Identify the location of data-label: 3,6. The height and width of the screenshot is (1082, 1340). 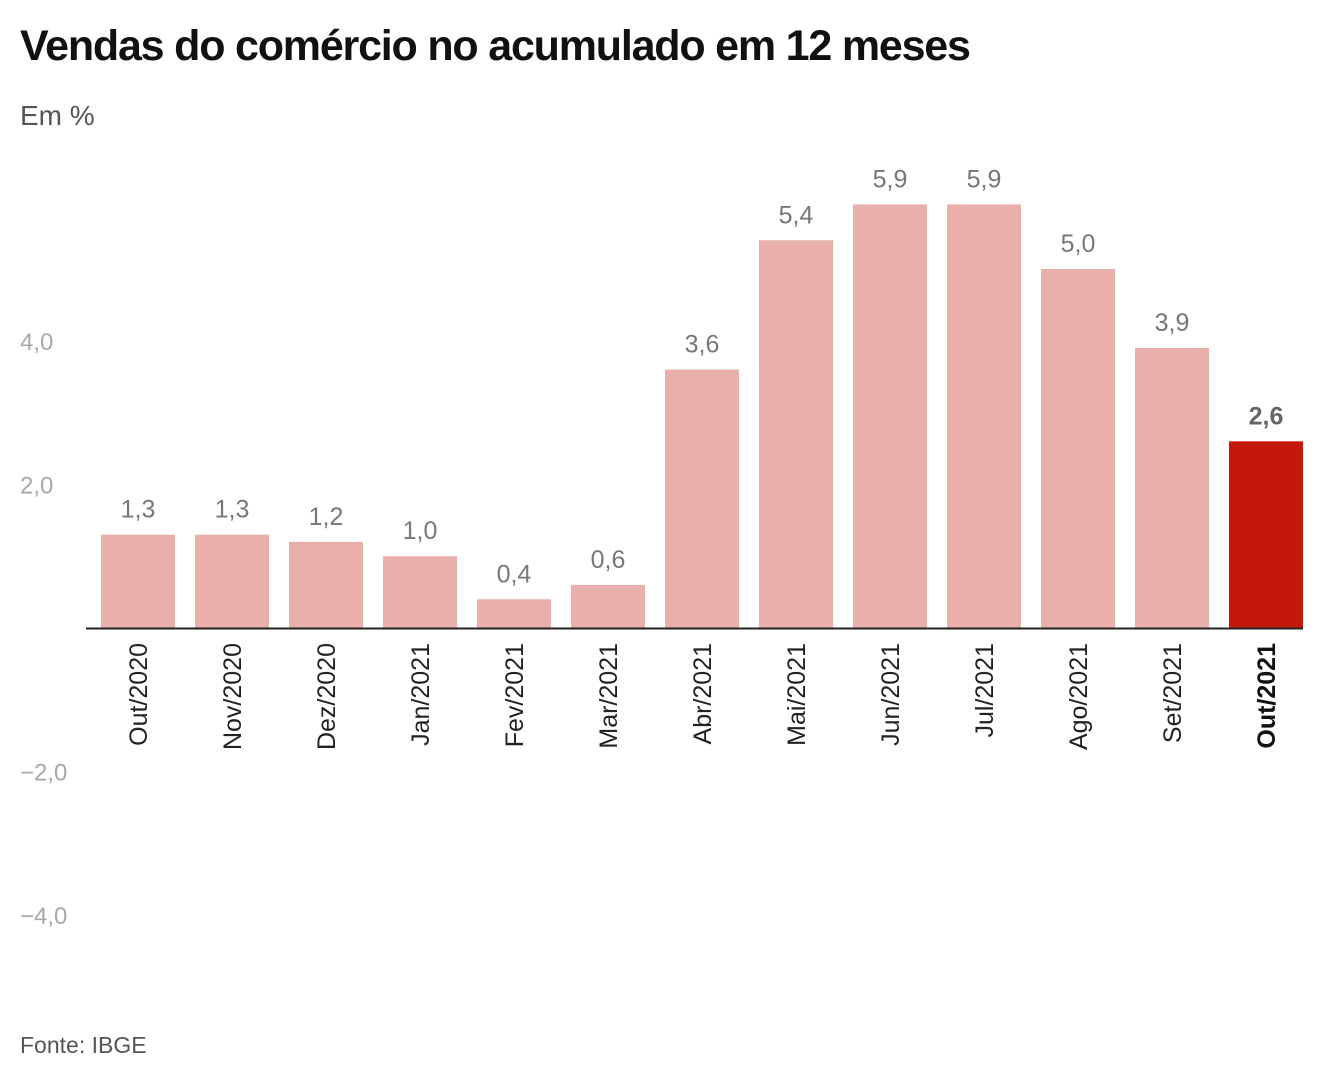
(702, 345).